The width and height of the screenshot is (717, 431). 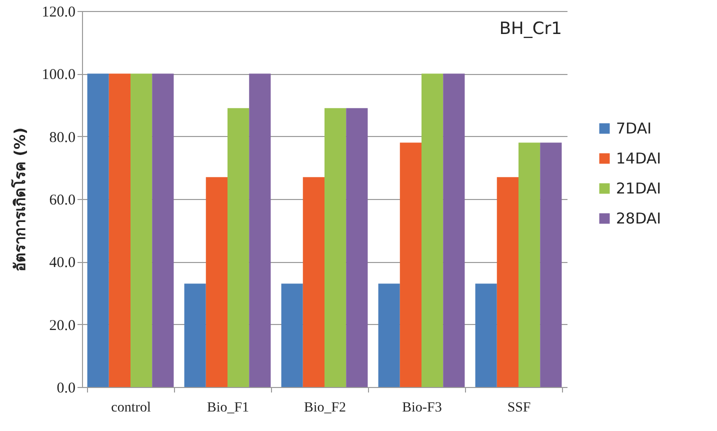 What do you see at coordinates (131, 408) in the screenshot?
I see `x-tick-label: control` at bounding box center [131, 408].